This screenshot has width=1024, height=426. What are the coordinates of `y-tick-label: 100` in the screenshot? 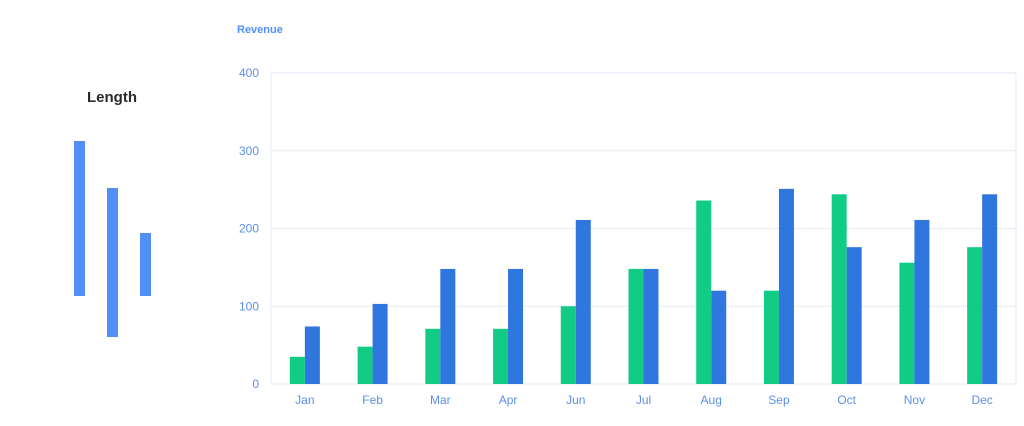 It's located at (249, 306).